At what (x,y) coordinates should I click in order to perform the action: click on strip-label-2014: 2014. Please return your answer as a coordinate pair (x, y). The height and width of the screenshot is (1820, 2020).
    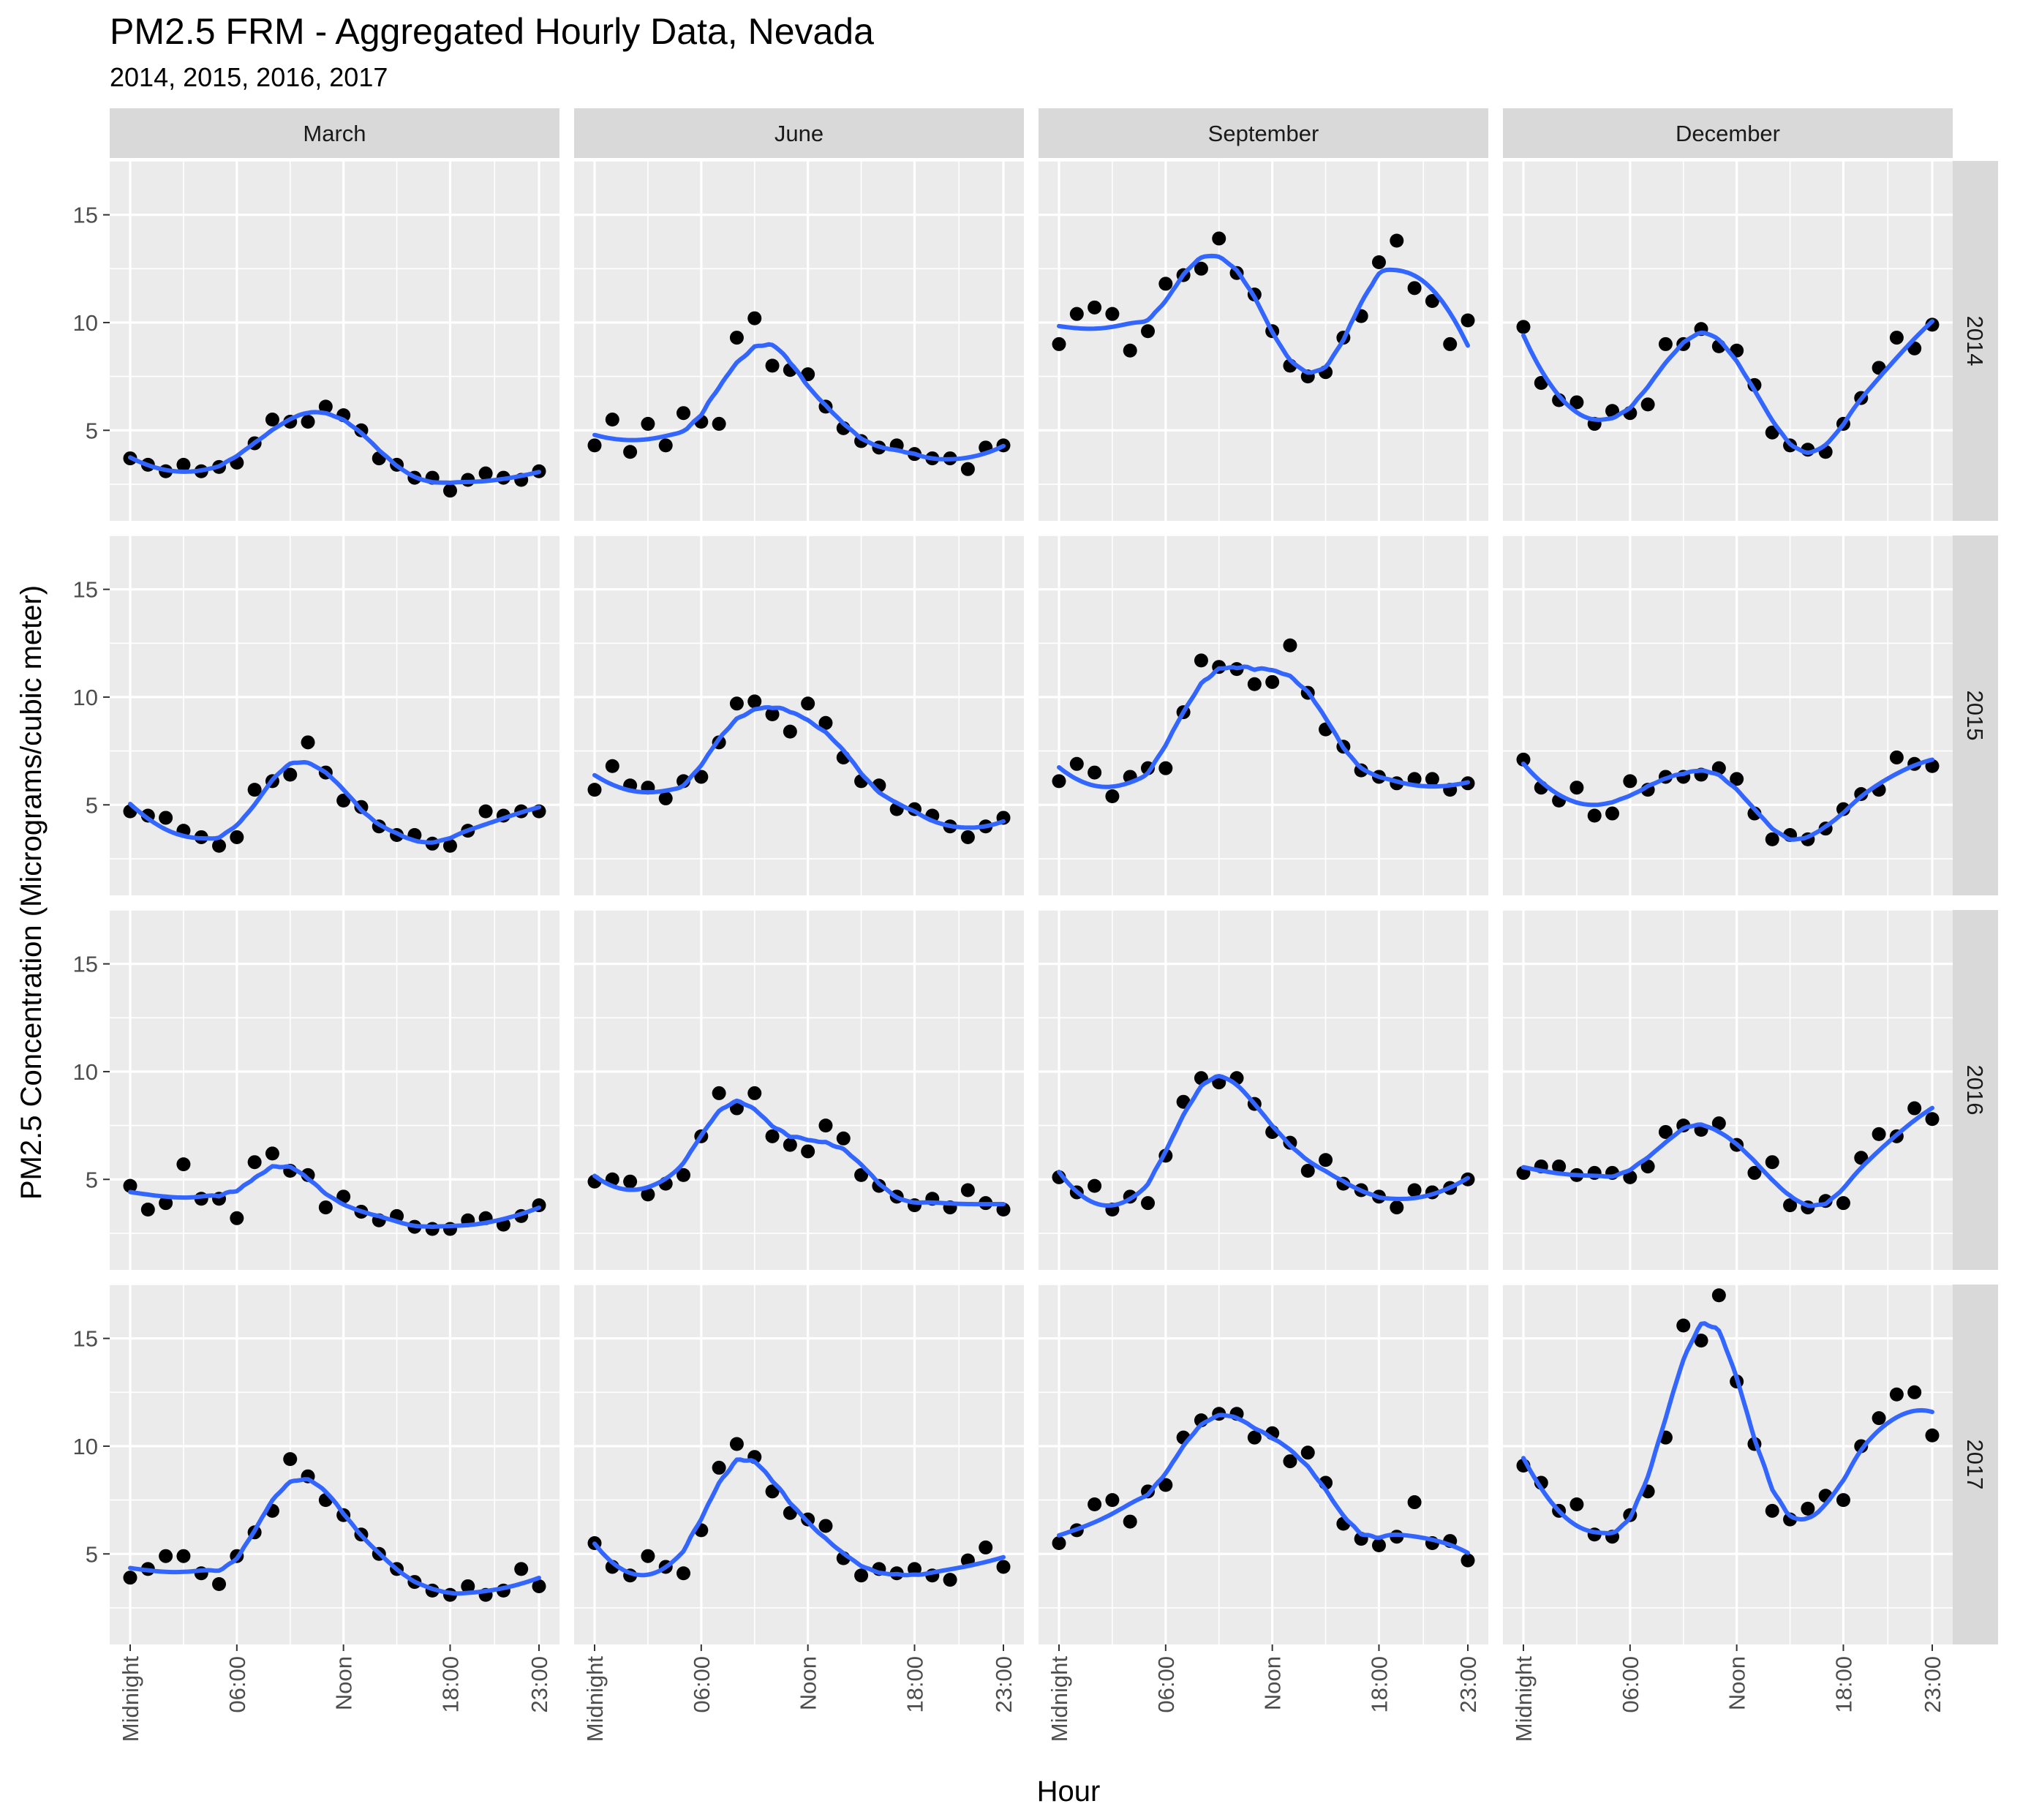
    Looking at the image, I should click on (1975, 341).